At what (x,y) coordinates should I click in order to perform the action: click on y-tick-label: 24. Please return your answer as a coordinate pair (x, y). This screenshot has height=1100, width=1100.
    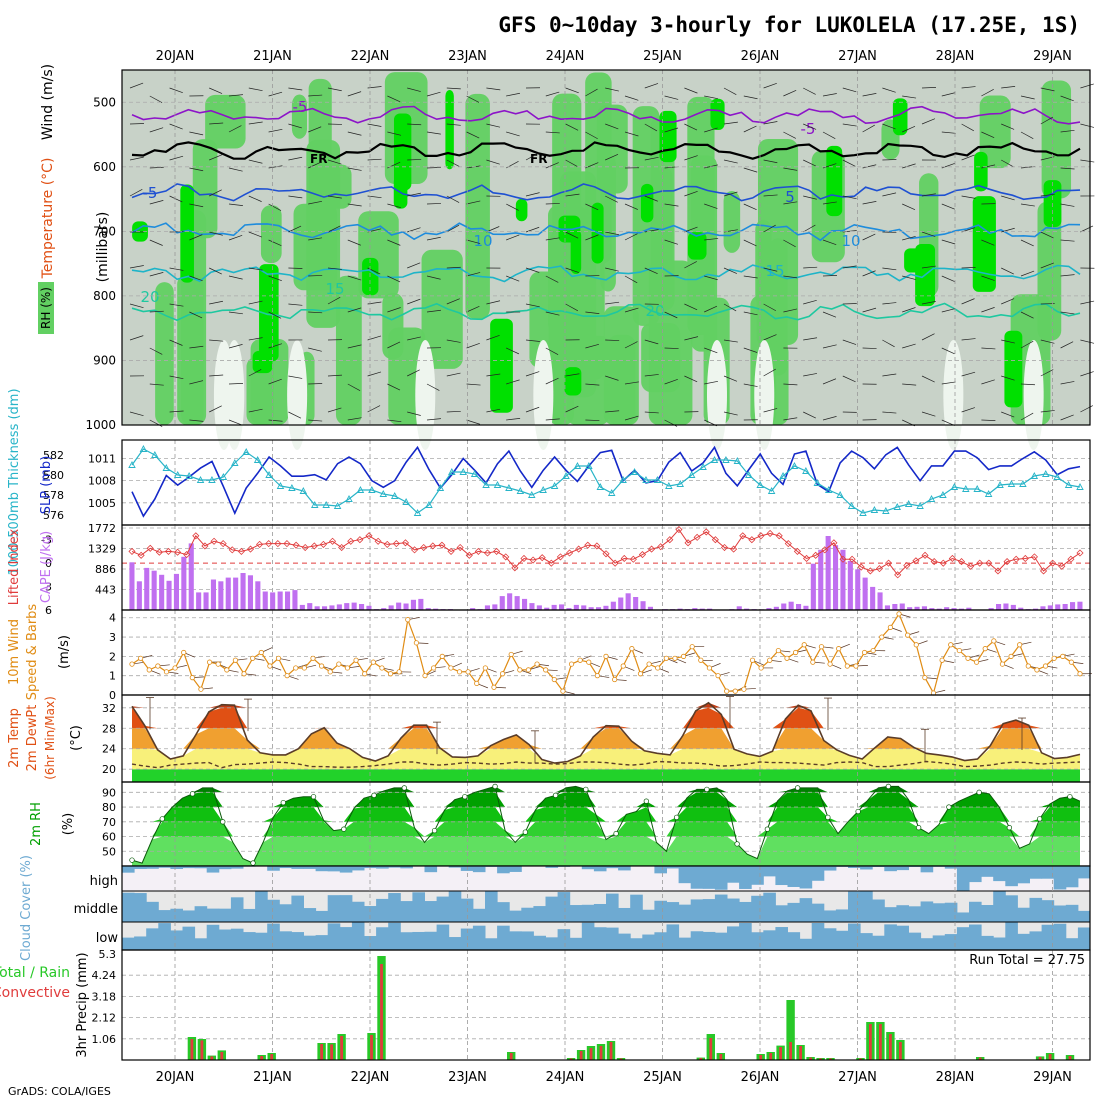
    Looking at the image, I should click on (109, 749).